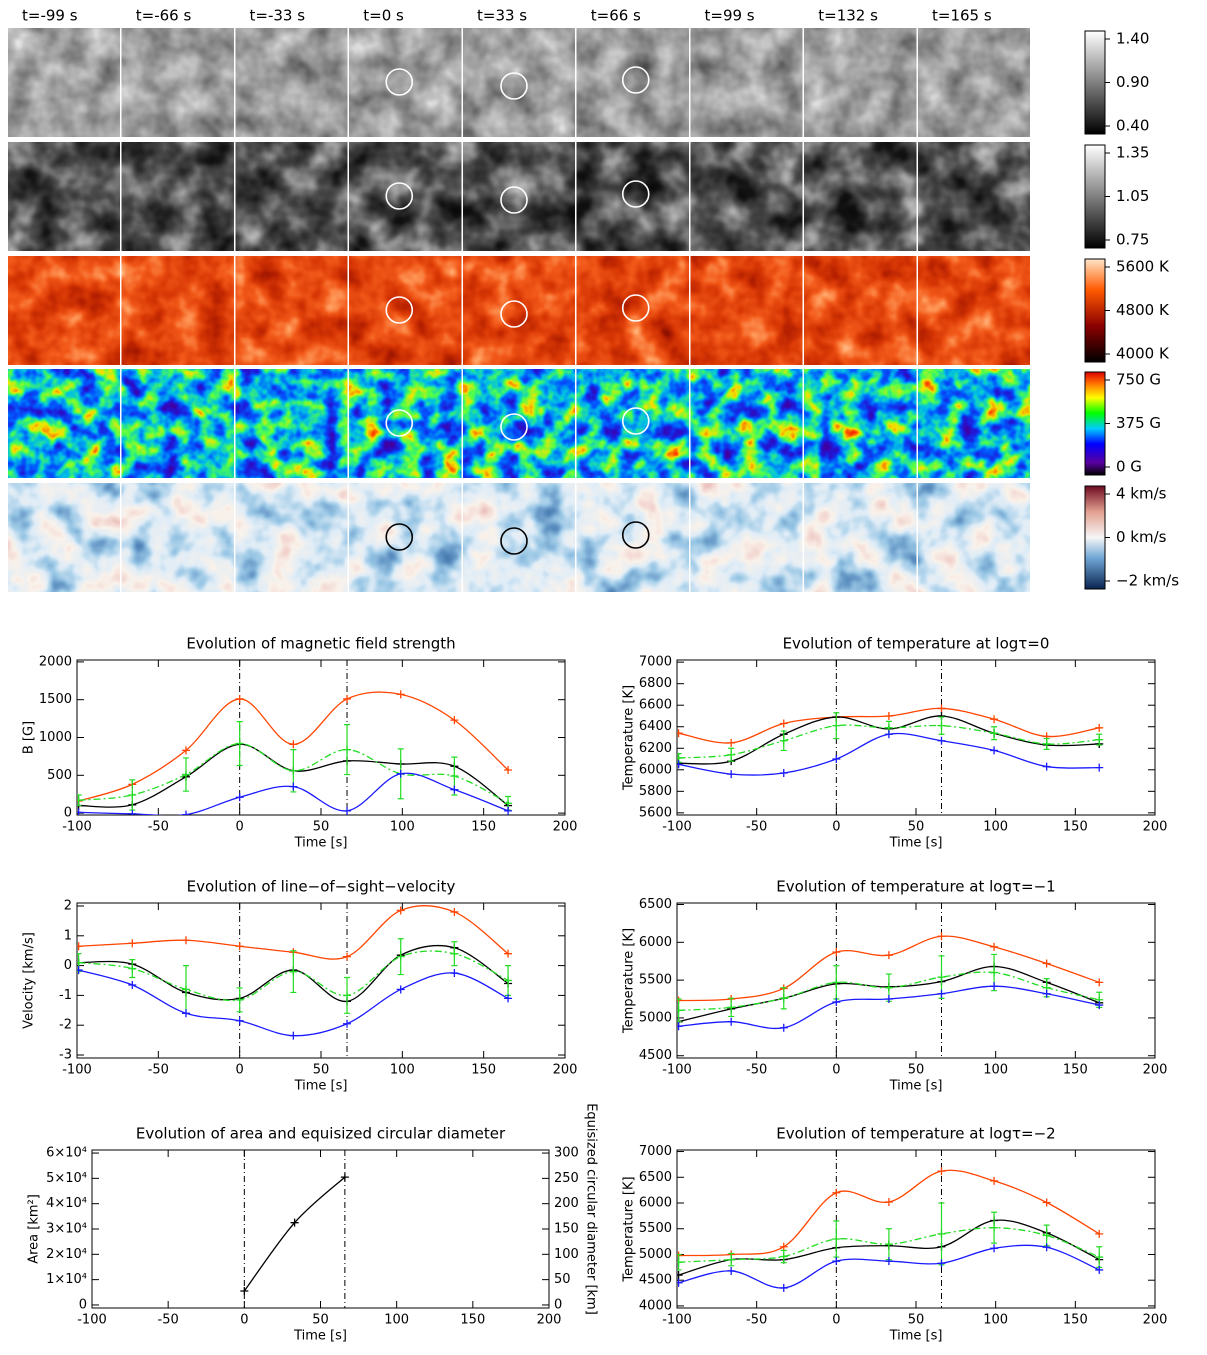 The height and width of the screenshot is (1355, 1207). Describe the element at coordinates (50, 16) in the screenshot. I see `column-label: t=-99 s` at that location.